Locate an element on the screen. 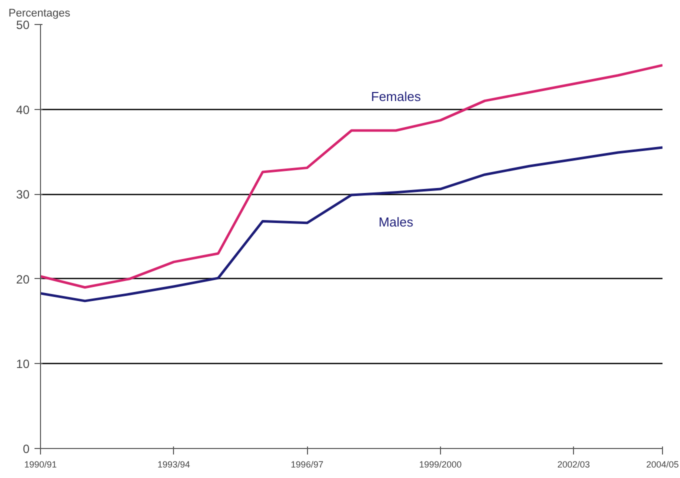  y-tick-label: 10 is located at coordinates (23, 364).